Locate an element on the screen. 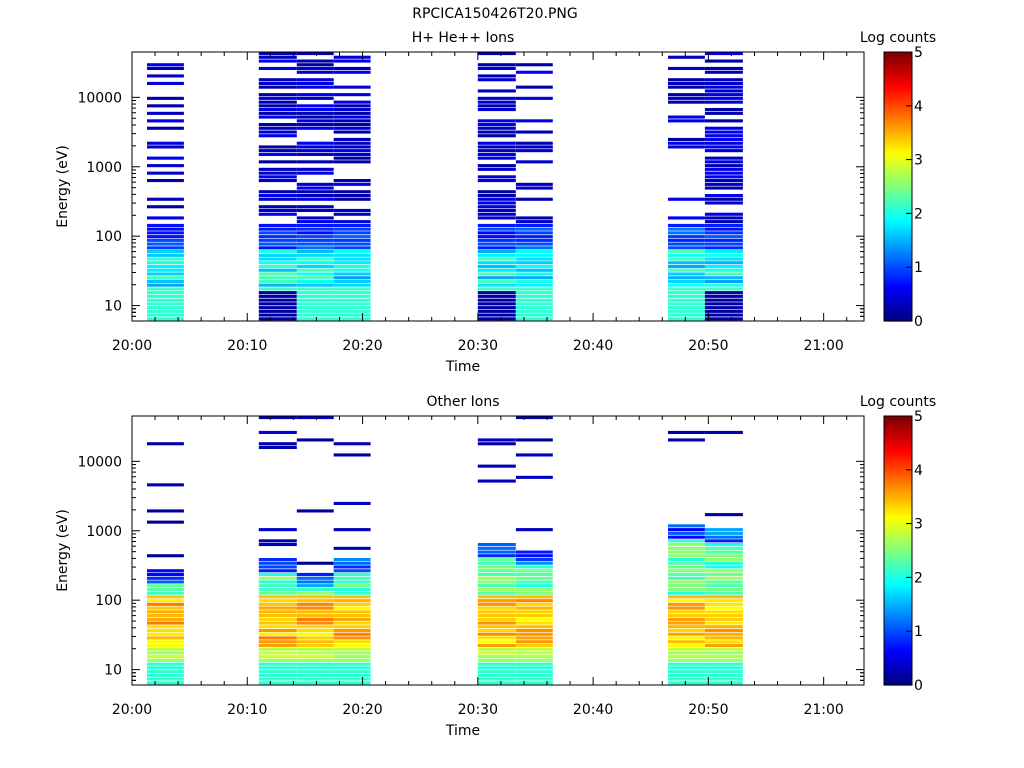  colorbar-frame is located at coordinates (898, 550).